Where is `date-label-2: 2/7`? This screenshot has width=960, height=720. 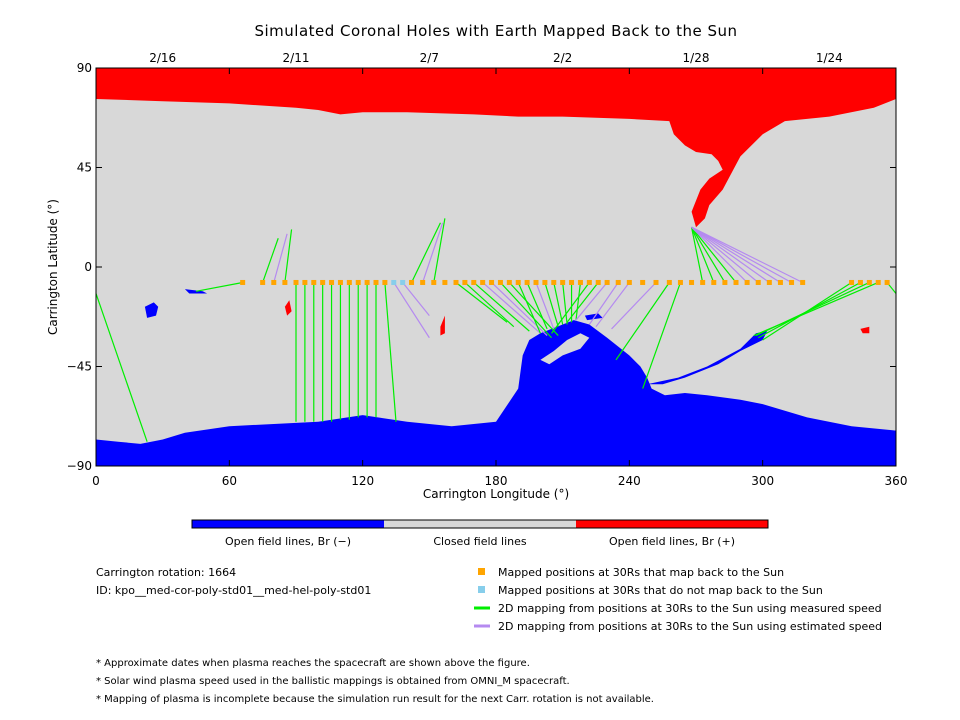 date-label-2: 2/7 is located at coordinates (429, 58).